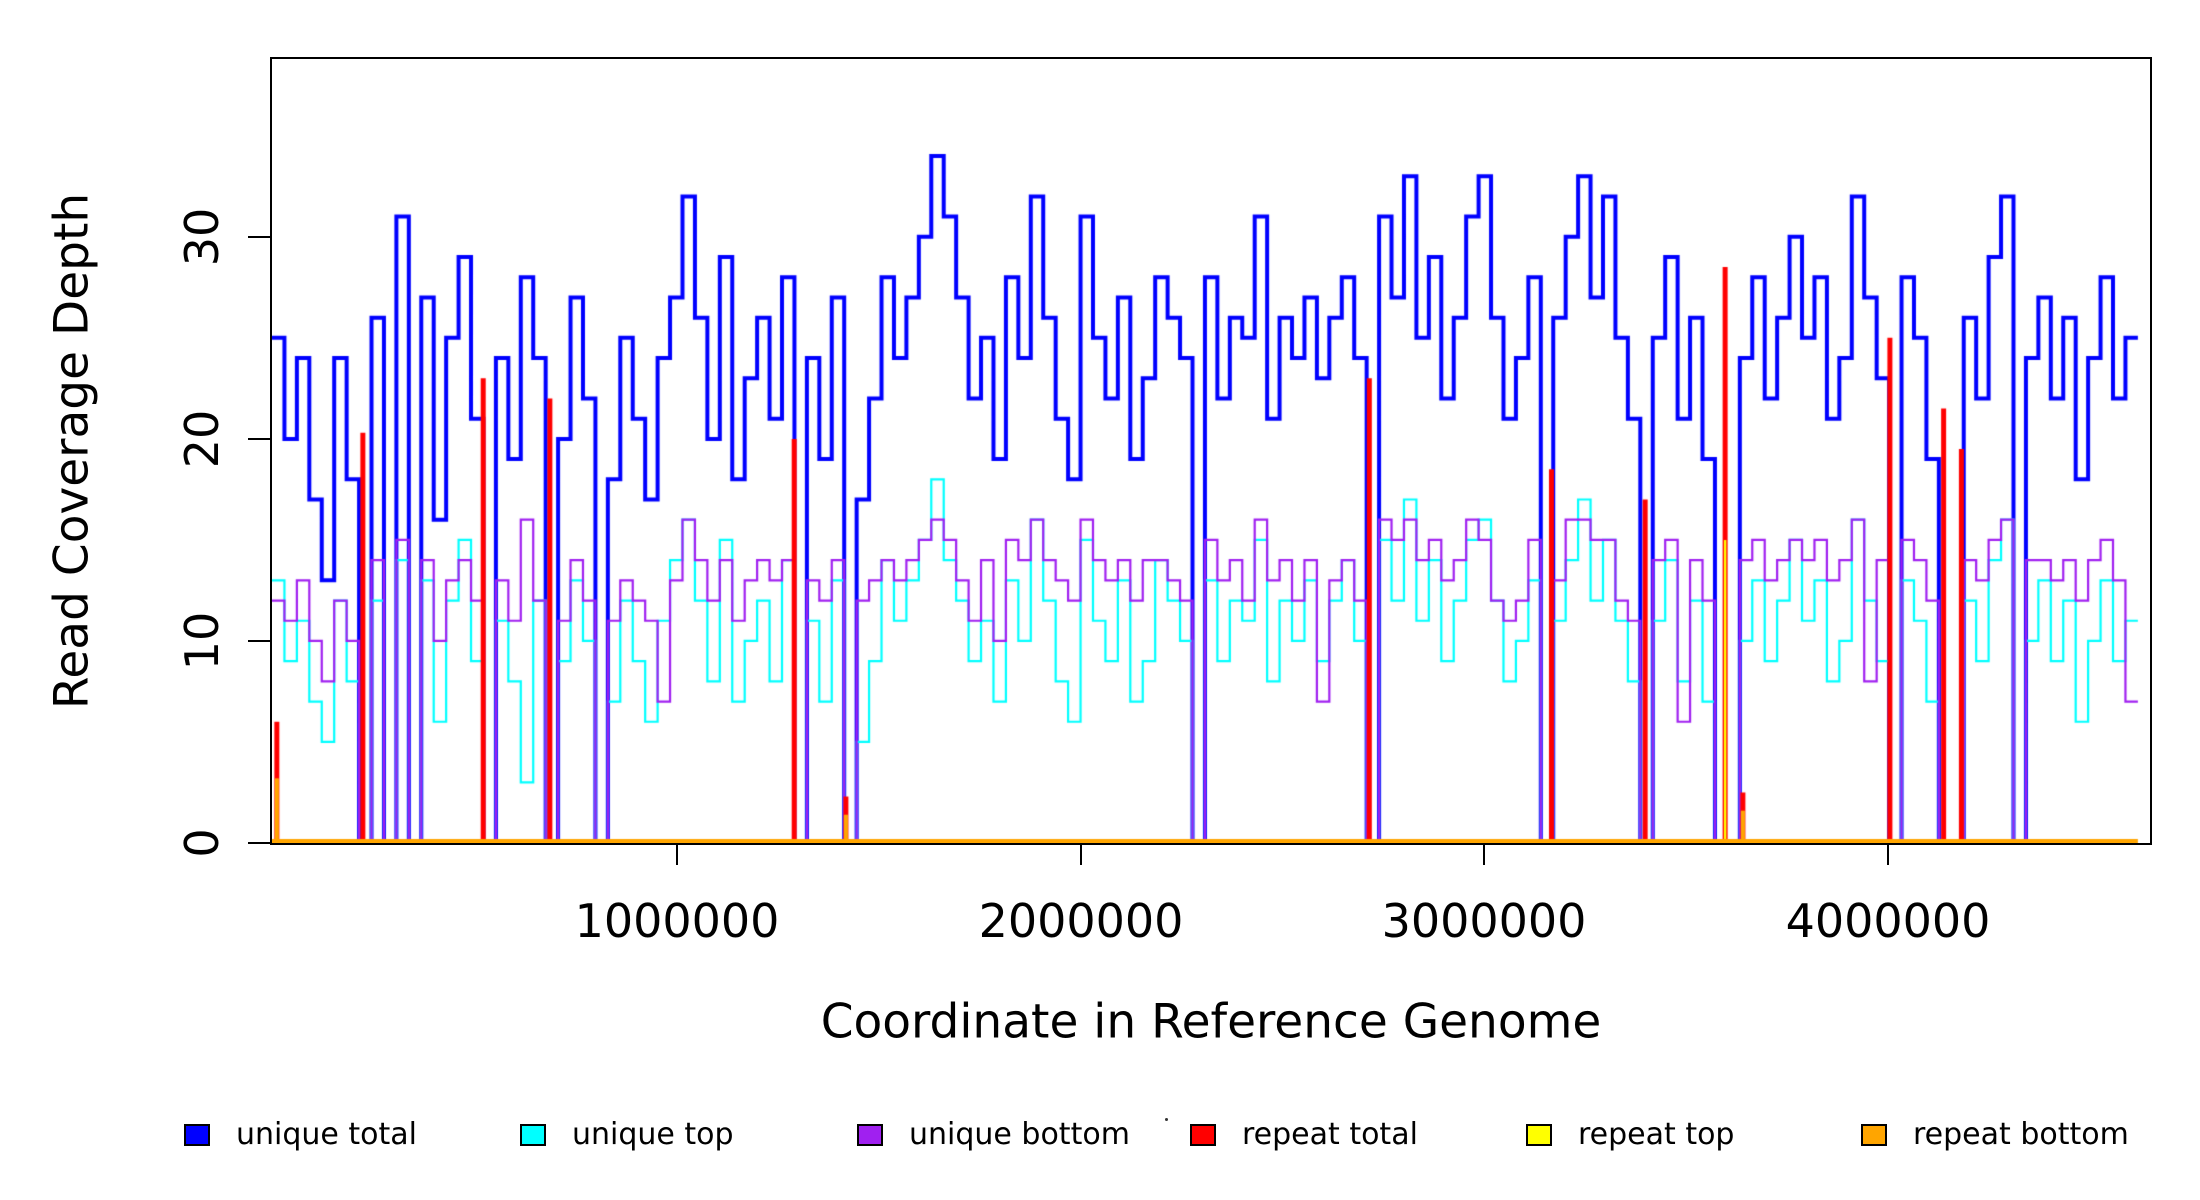  I want to click on unique-total-swatch-icon, so click(197, 1135).